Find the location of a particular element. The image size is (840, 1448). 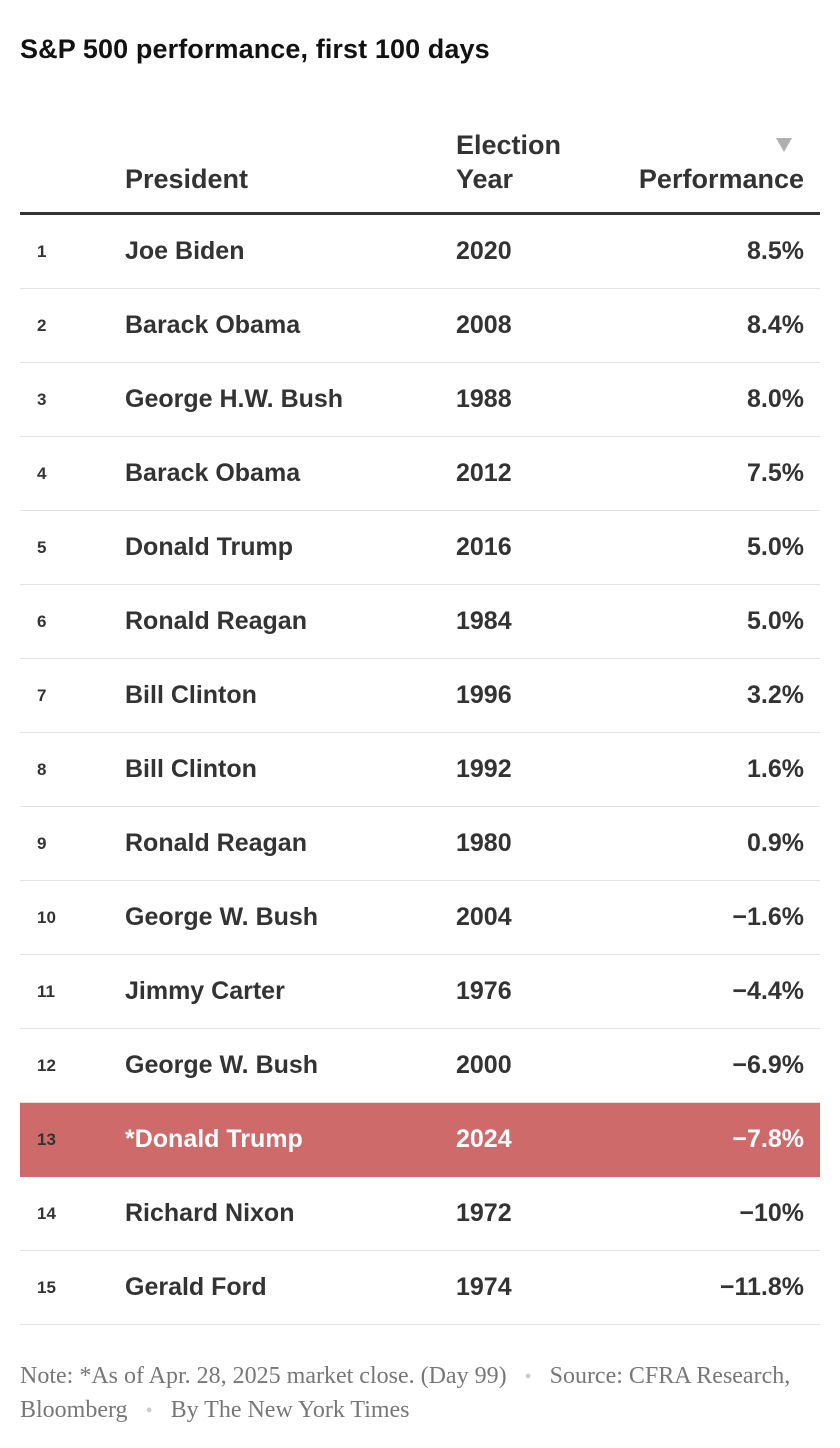

rank-cell: 3 is located at coordinates (42, 399).